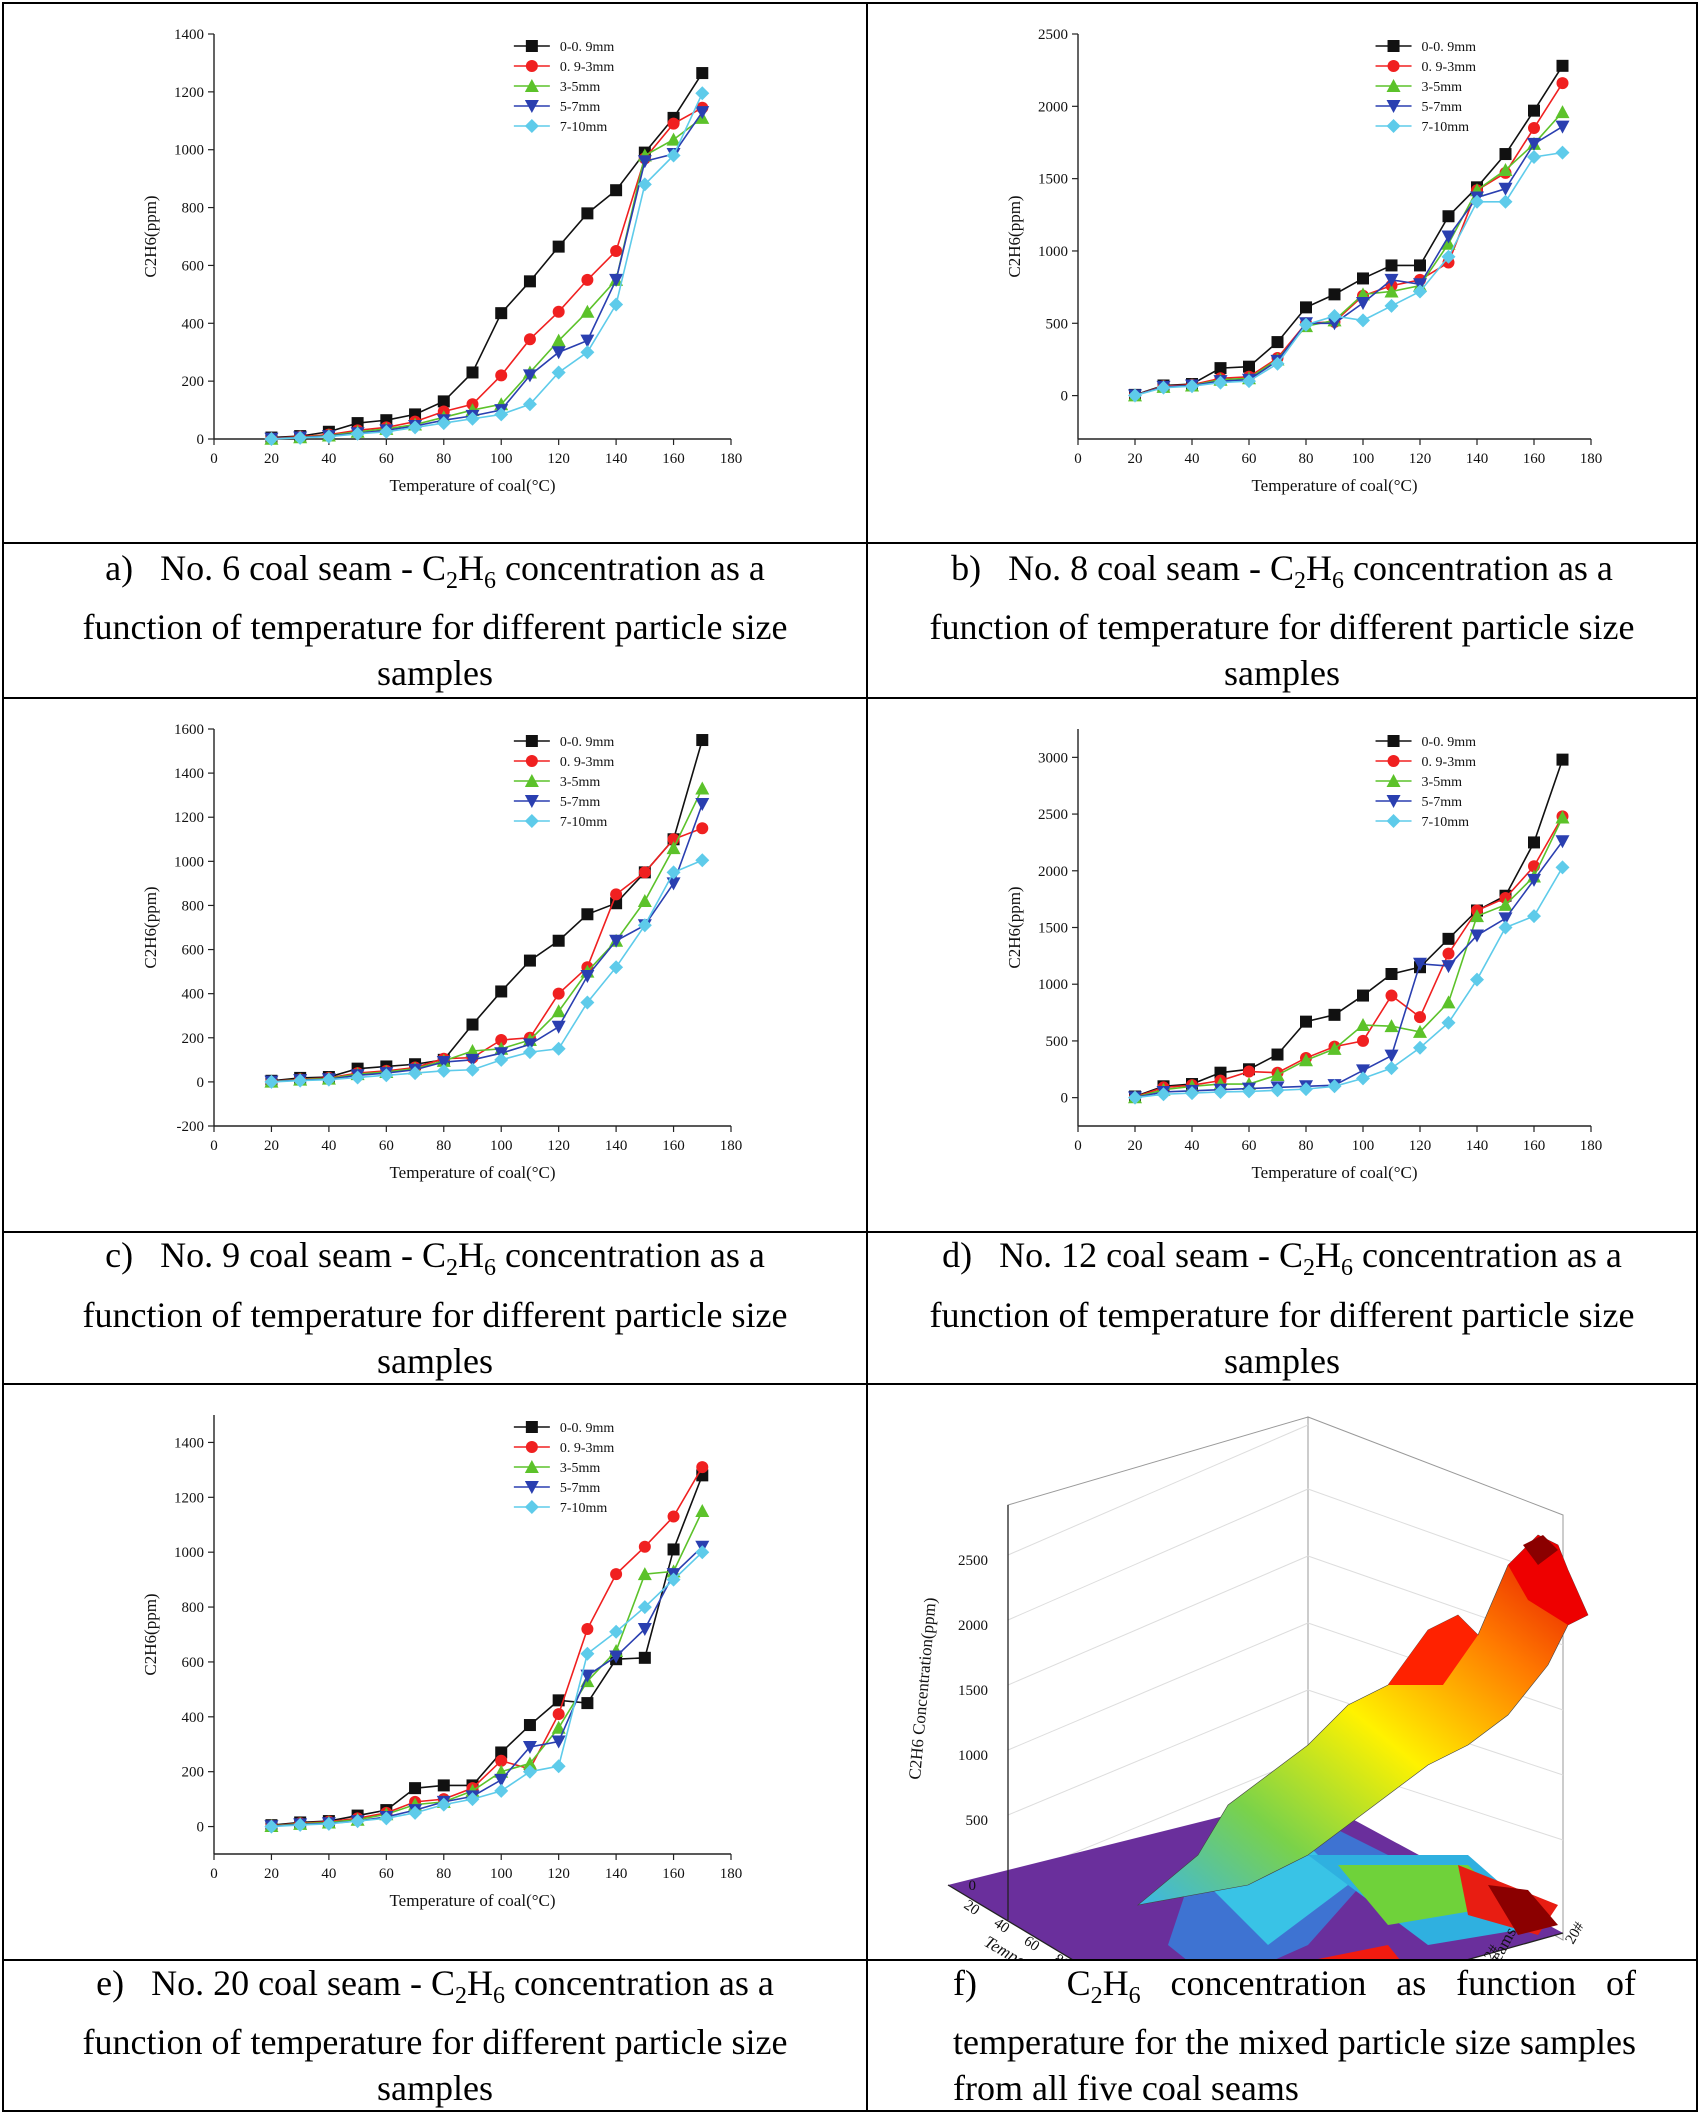  Describe the element at coordinates (1591, 1146) in the screenshot. I see `x-tick-label: 180` at that location.